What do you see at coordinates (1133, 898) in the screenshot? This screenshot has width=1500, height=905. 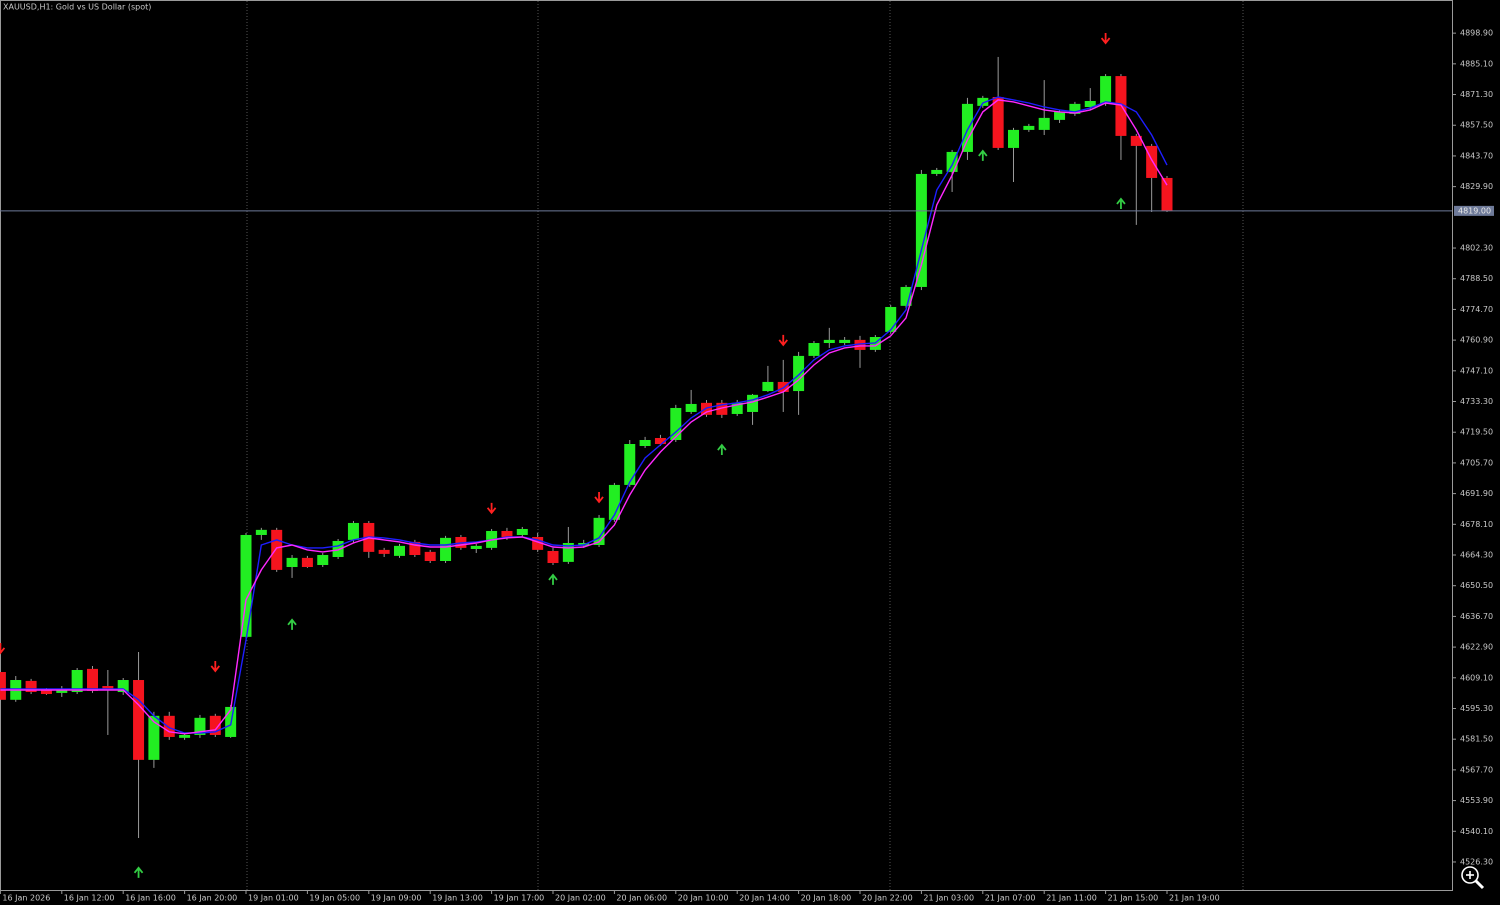 I see `x-tick-label: 21 Jan 15:00` at bounding box center [1133, 898].